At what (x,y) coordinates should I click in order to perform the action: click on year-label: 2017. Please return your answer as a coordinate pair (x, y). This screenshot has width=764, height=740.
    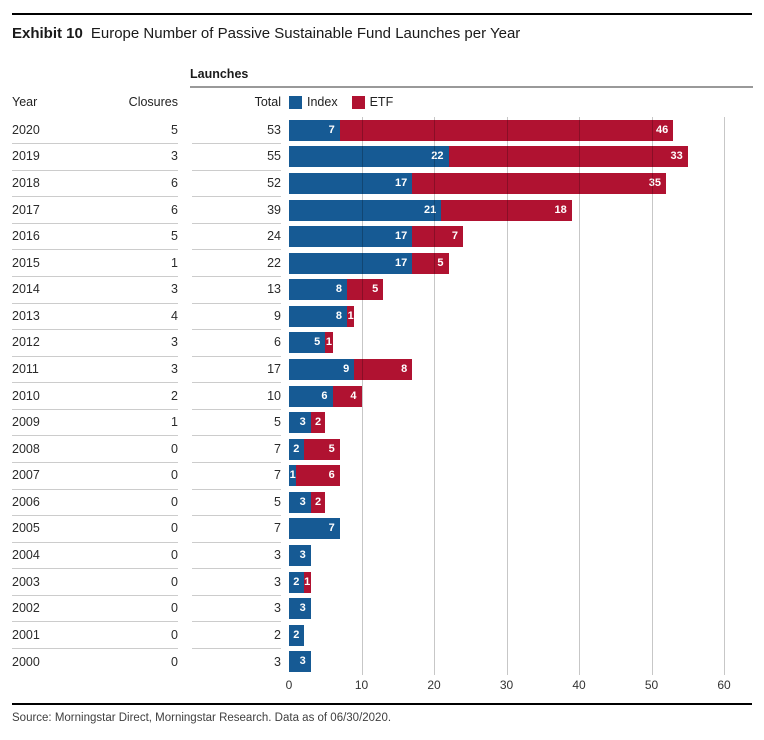
    Looking at the image, I should click on (26, 209).